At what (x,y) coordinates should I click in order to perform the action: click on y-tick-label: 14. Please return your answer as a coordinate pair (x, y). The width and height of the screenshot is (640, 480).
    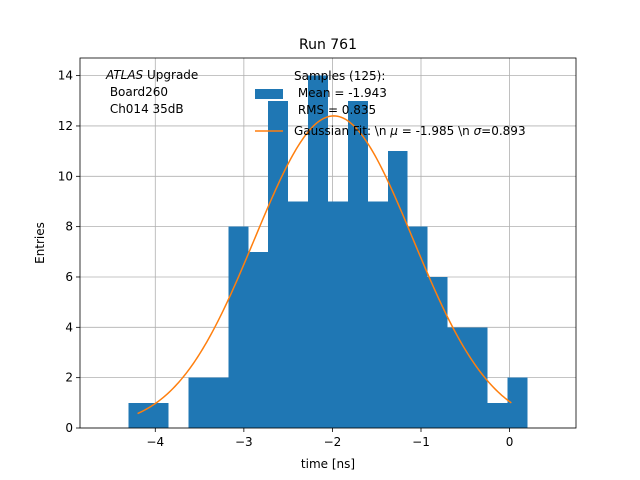
    Looking at the image, I should click on (65, 76).